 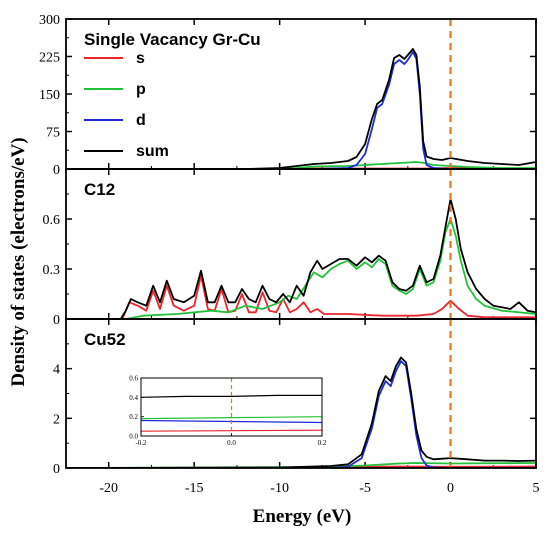 What do you see at coordinates (322, 443) in the screenshot?
I see `inset-x-tick-label: 0.2` at bounding box center [322, 443].